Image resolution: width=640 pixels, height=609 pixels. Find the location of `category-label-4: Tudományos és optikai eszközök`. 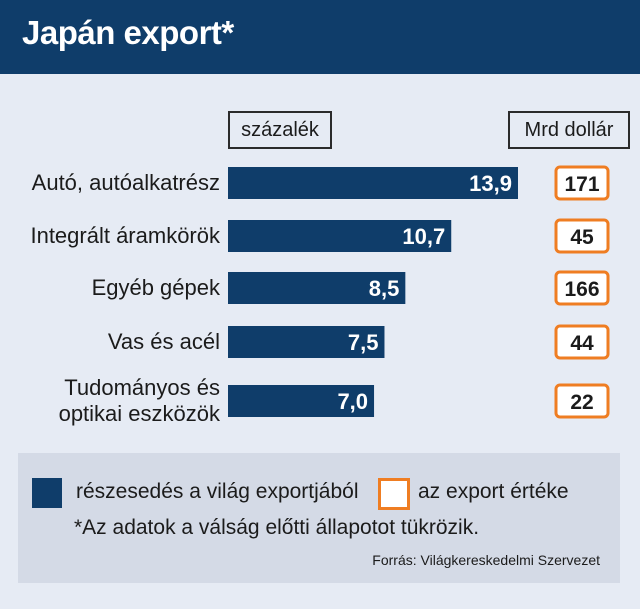

category-label-4: Tudományos és optikai eszközök is located at coordinates (139, 401).